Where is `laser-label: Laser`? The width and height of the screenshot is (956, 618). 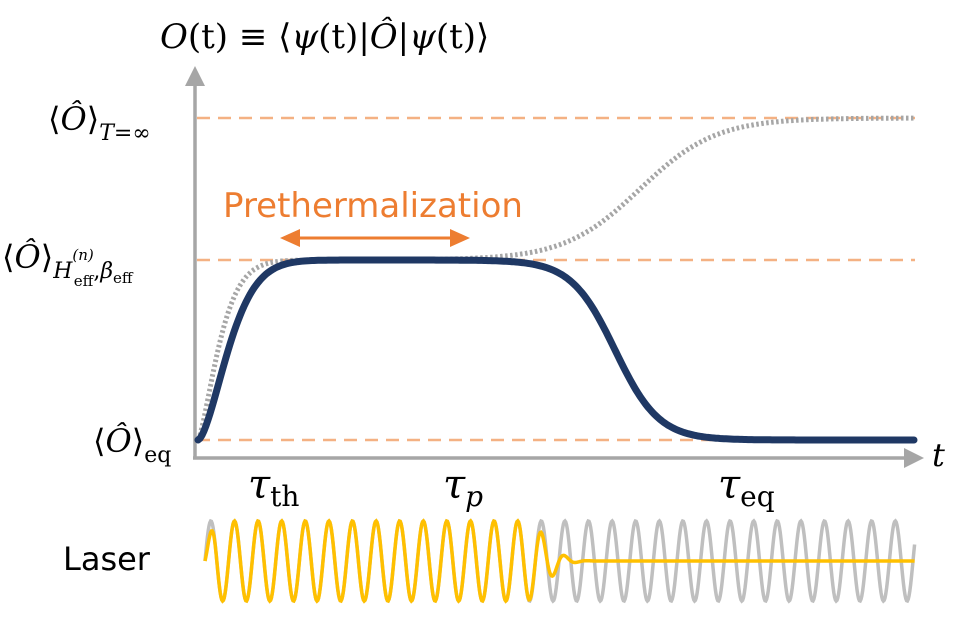
laser-label: Laser is located at coordinates (107, 559).